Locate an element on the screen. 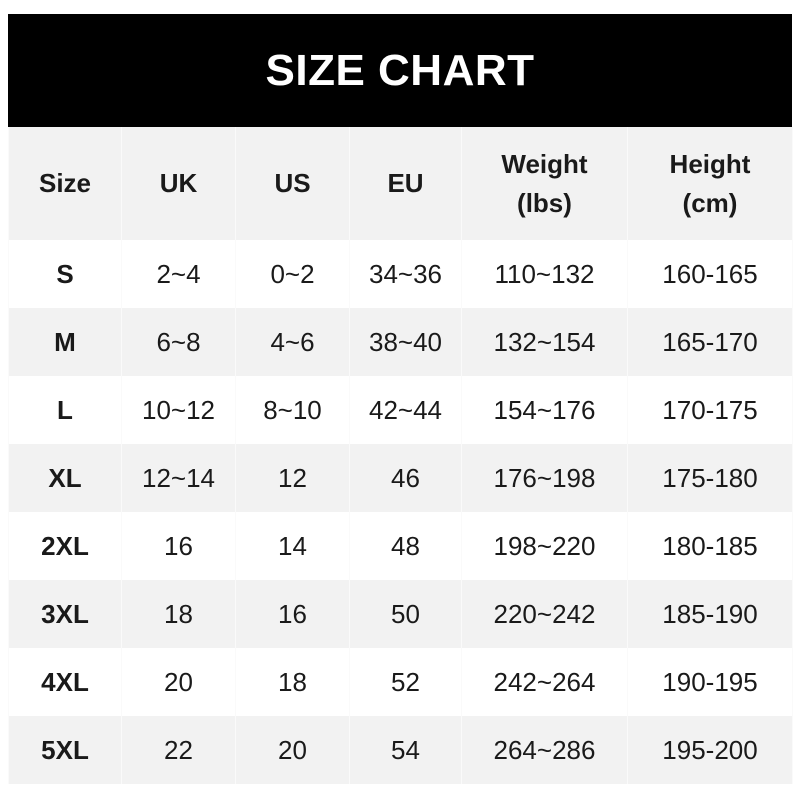 Image resolution: width=800 pixels, height=800 pixels. page-title: SIZE CHART is located at coordinates (400, 70).